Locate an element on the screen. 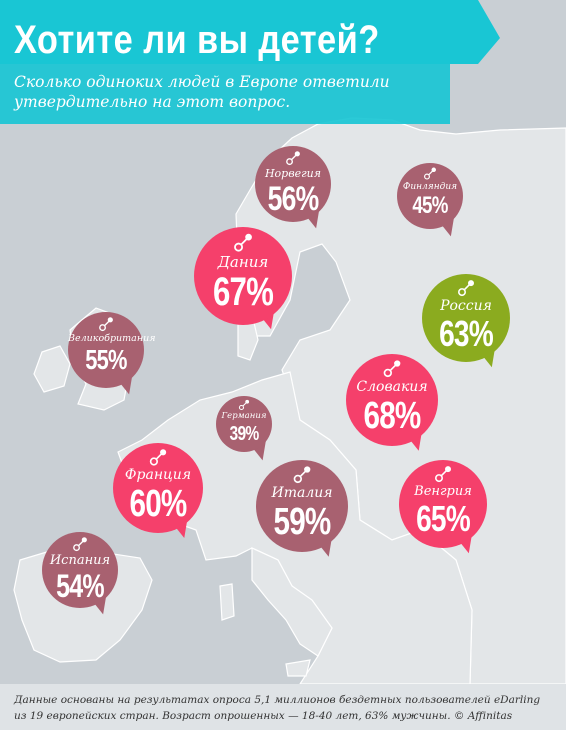 This screenshot has height=730, width=566. footer-band is located at coordinates (283, 707).